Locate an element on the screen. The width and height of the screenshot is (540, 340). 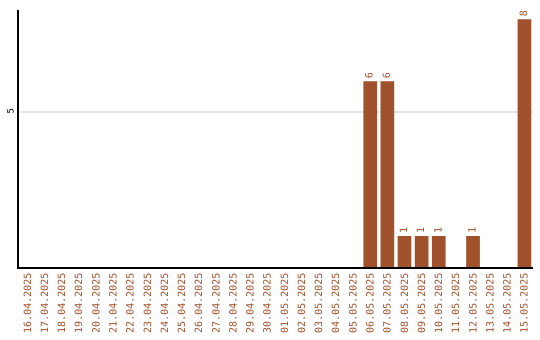
x-tick-label: 06.05.2025 is located at coordinates (370, 302).